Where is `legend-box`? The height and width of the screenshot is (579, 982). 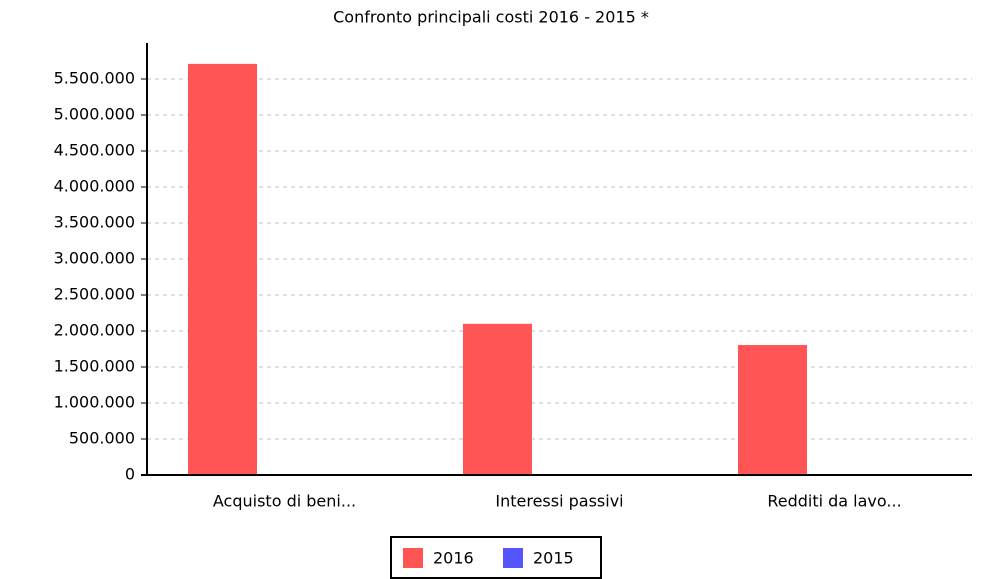
legend-box is located at coordinates (496, 557).